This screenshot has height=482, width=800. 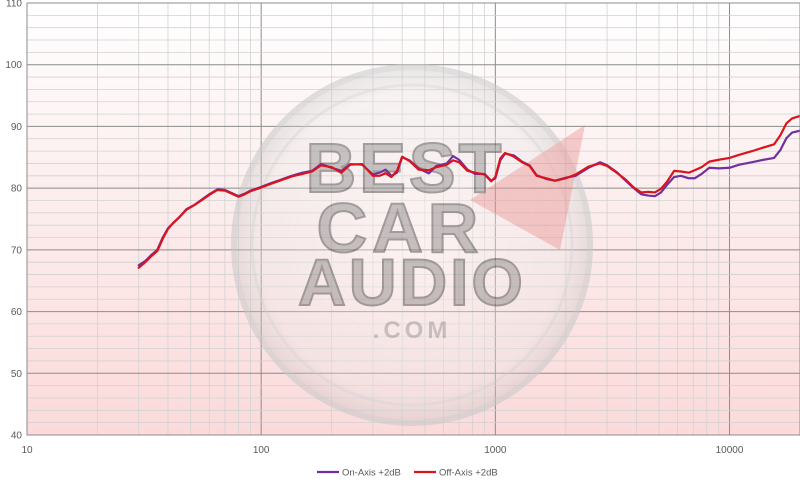 What do you see at coordinates (17, 312) in the screenshot?
I see `y-tick-label: 60` at bounding box center [17, 312].